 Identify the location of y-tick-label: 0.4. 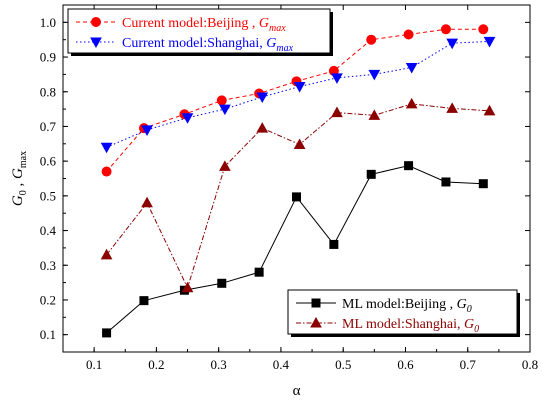
(48, 230).